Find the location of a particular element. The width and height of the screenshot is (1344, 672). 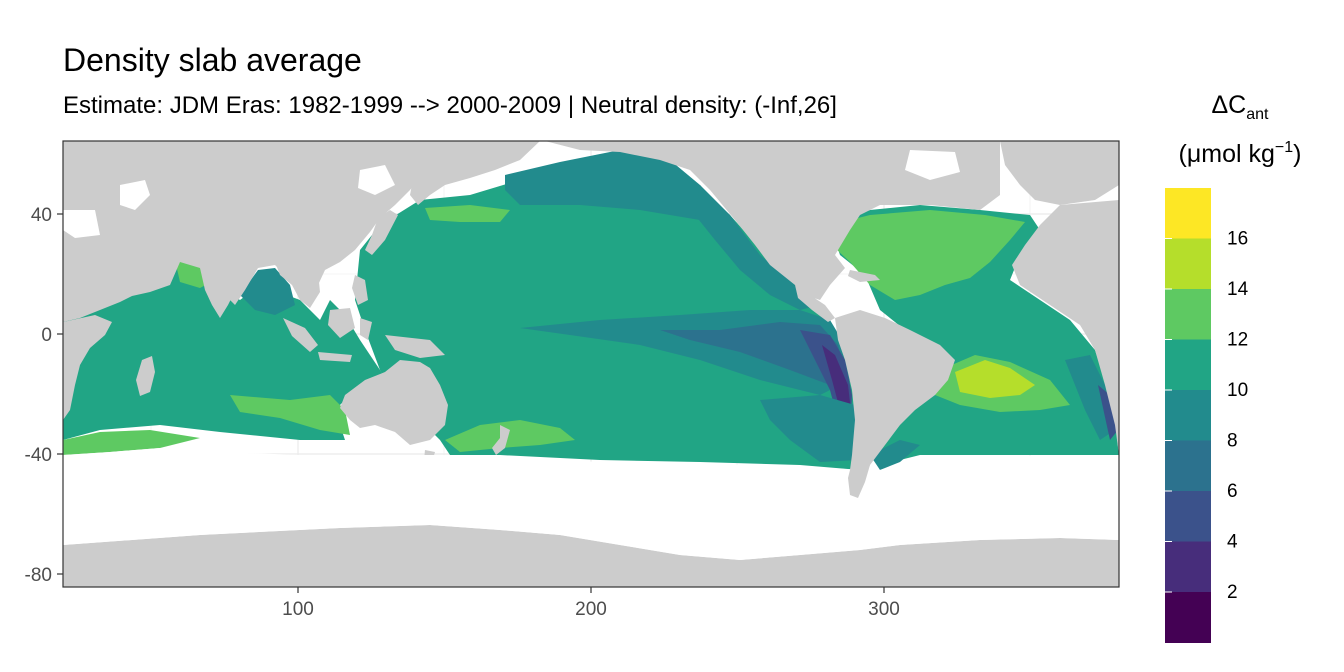

x-tick-label: 100 is located at coordinates (298, 609).